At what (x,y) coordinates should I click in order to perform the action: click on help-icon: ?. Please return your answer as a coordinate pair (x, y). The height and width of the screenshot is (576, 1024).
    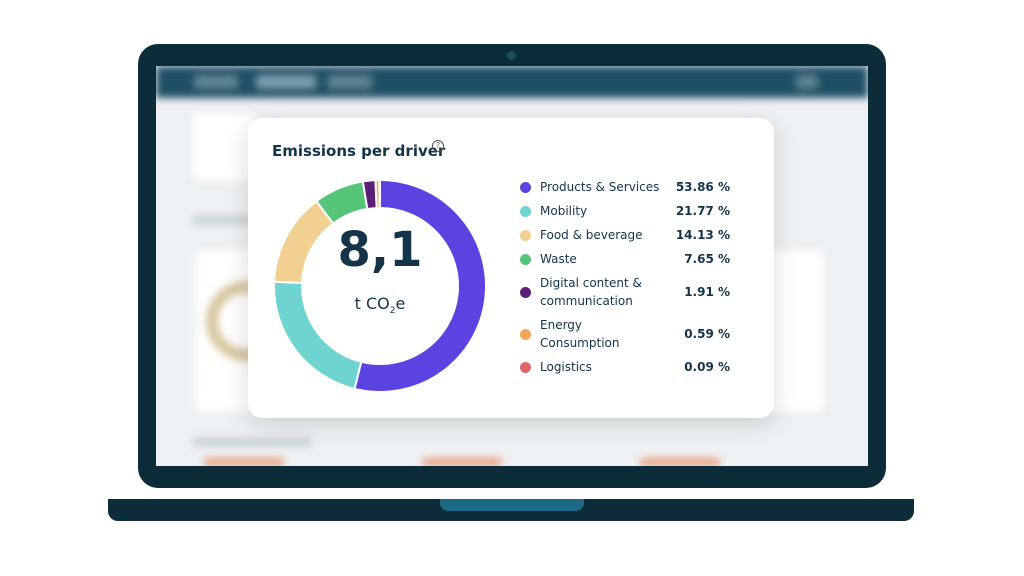
    Looking at the image, I should click on (438, 146).